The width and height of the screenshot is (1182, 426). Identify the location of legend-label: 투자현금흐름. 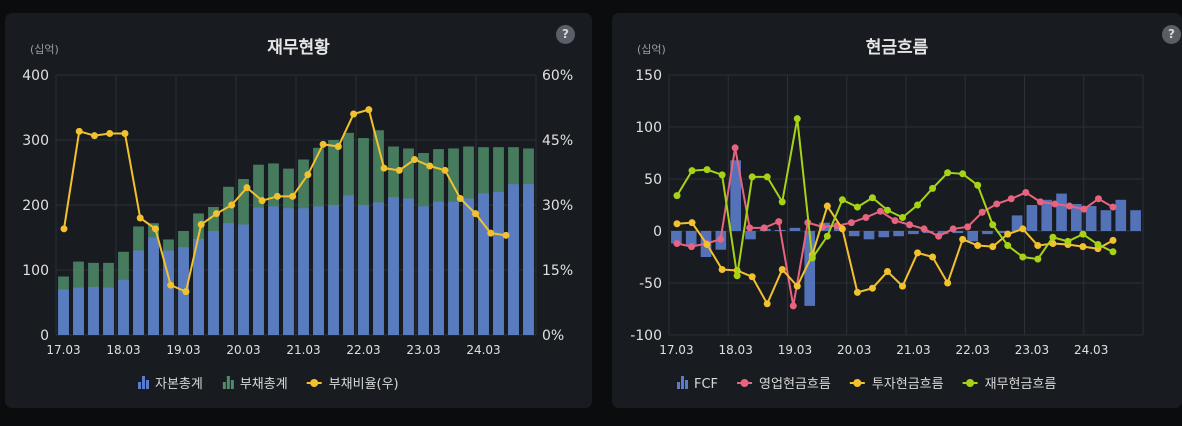
(908, 384).